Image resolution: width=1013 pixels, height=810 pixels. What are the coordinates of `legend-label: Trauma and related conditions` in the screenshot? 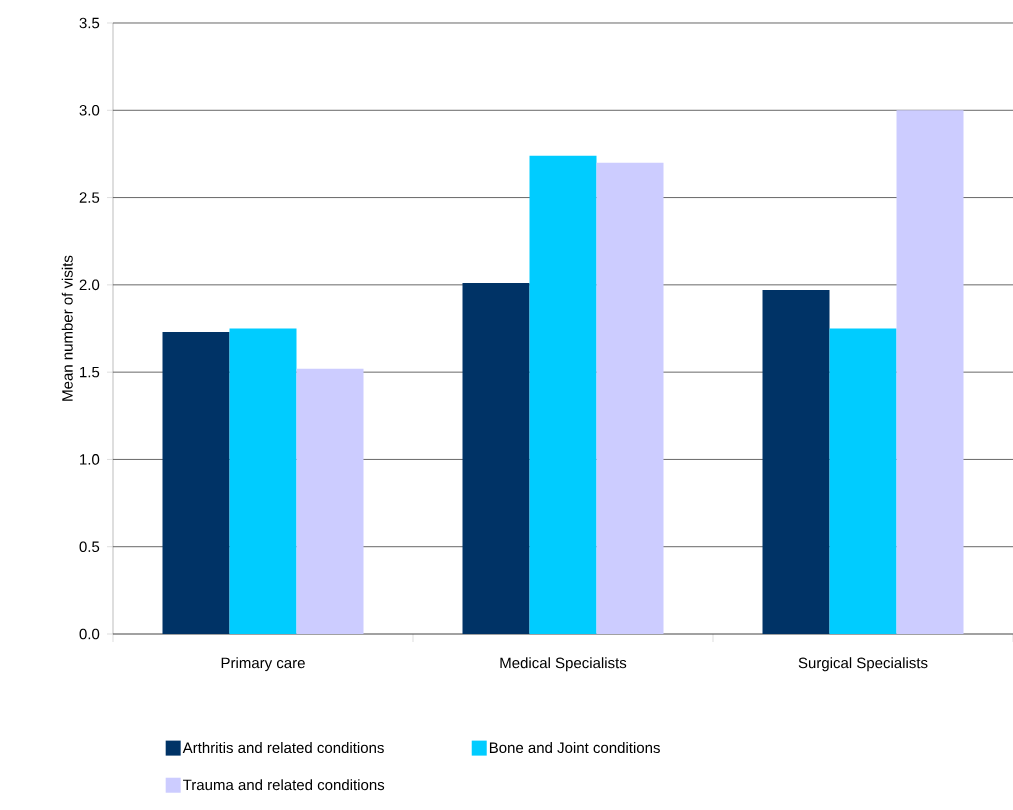 It's located at (284, 785).